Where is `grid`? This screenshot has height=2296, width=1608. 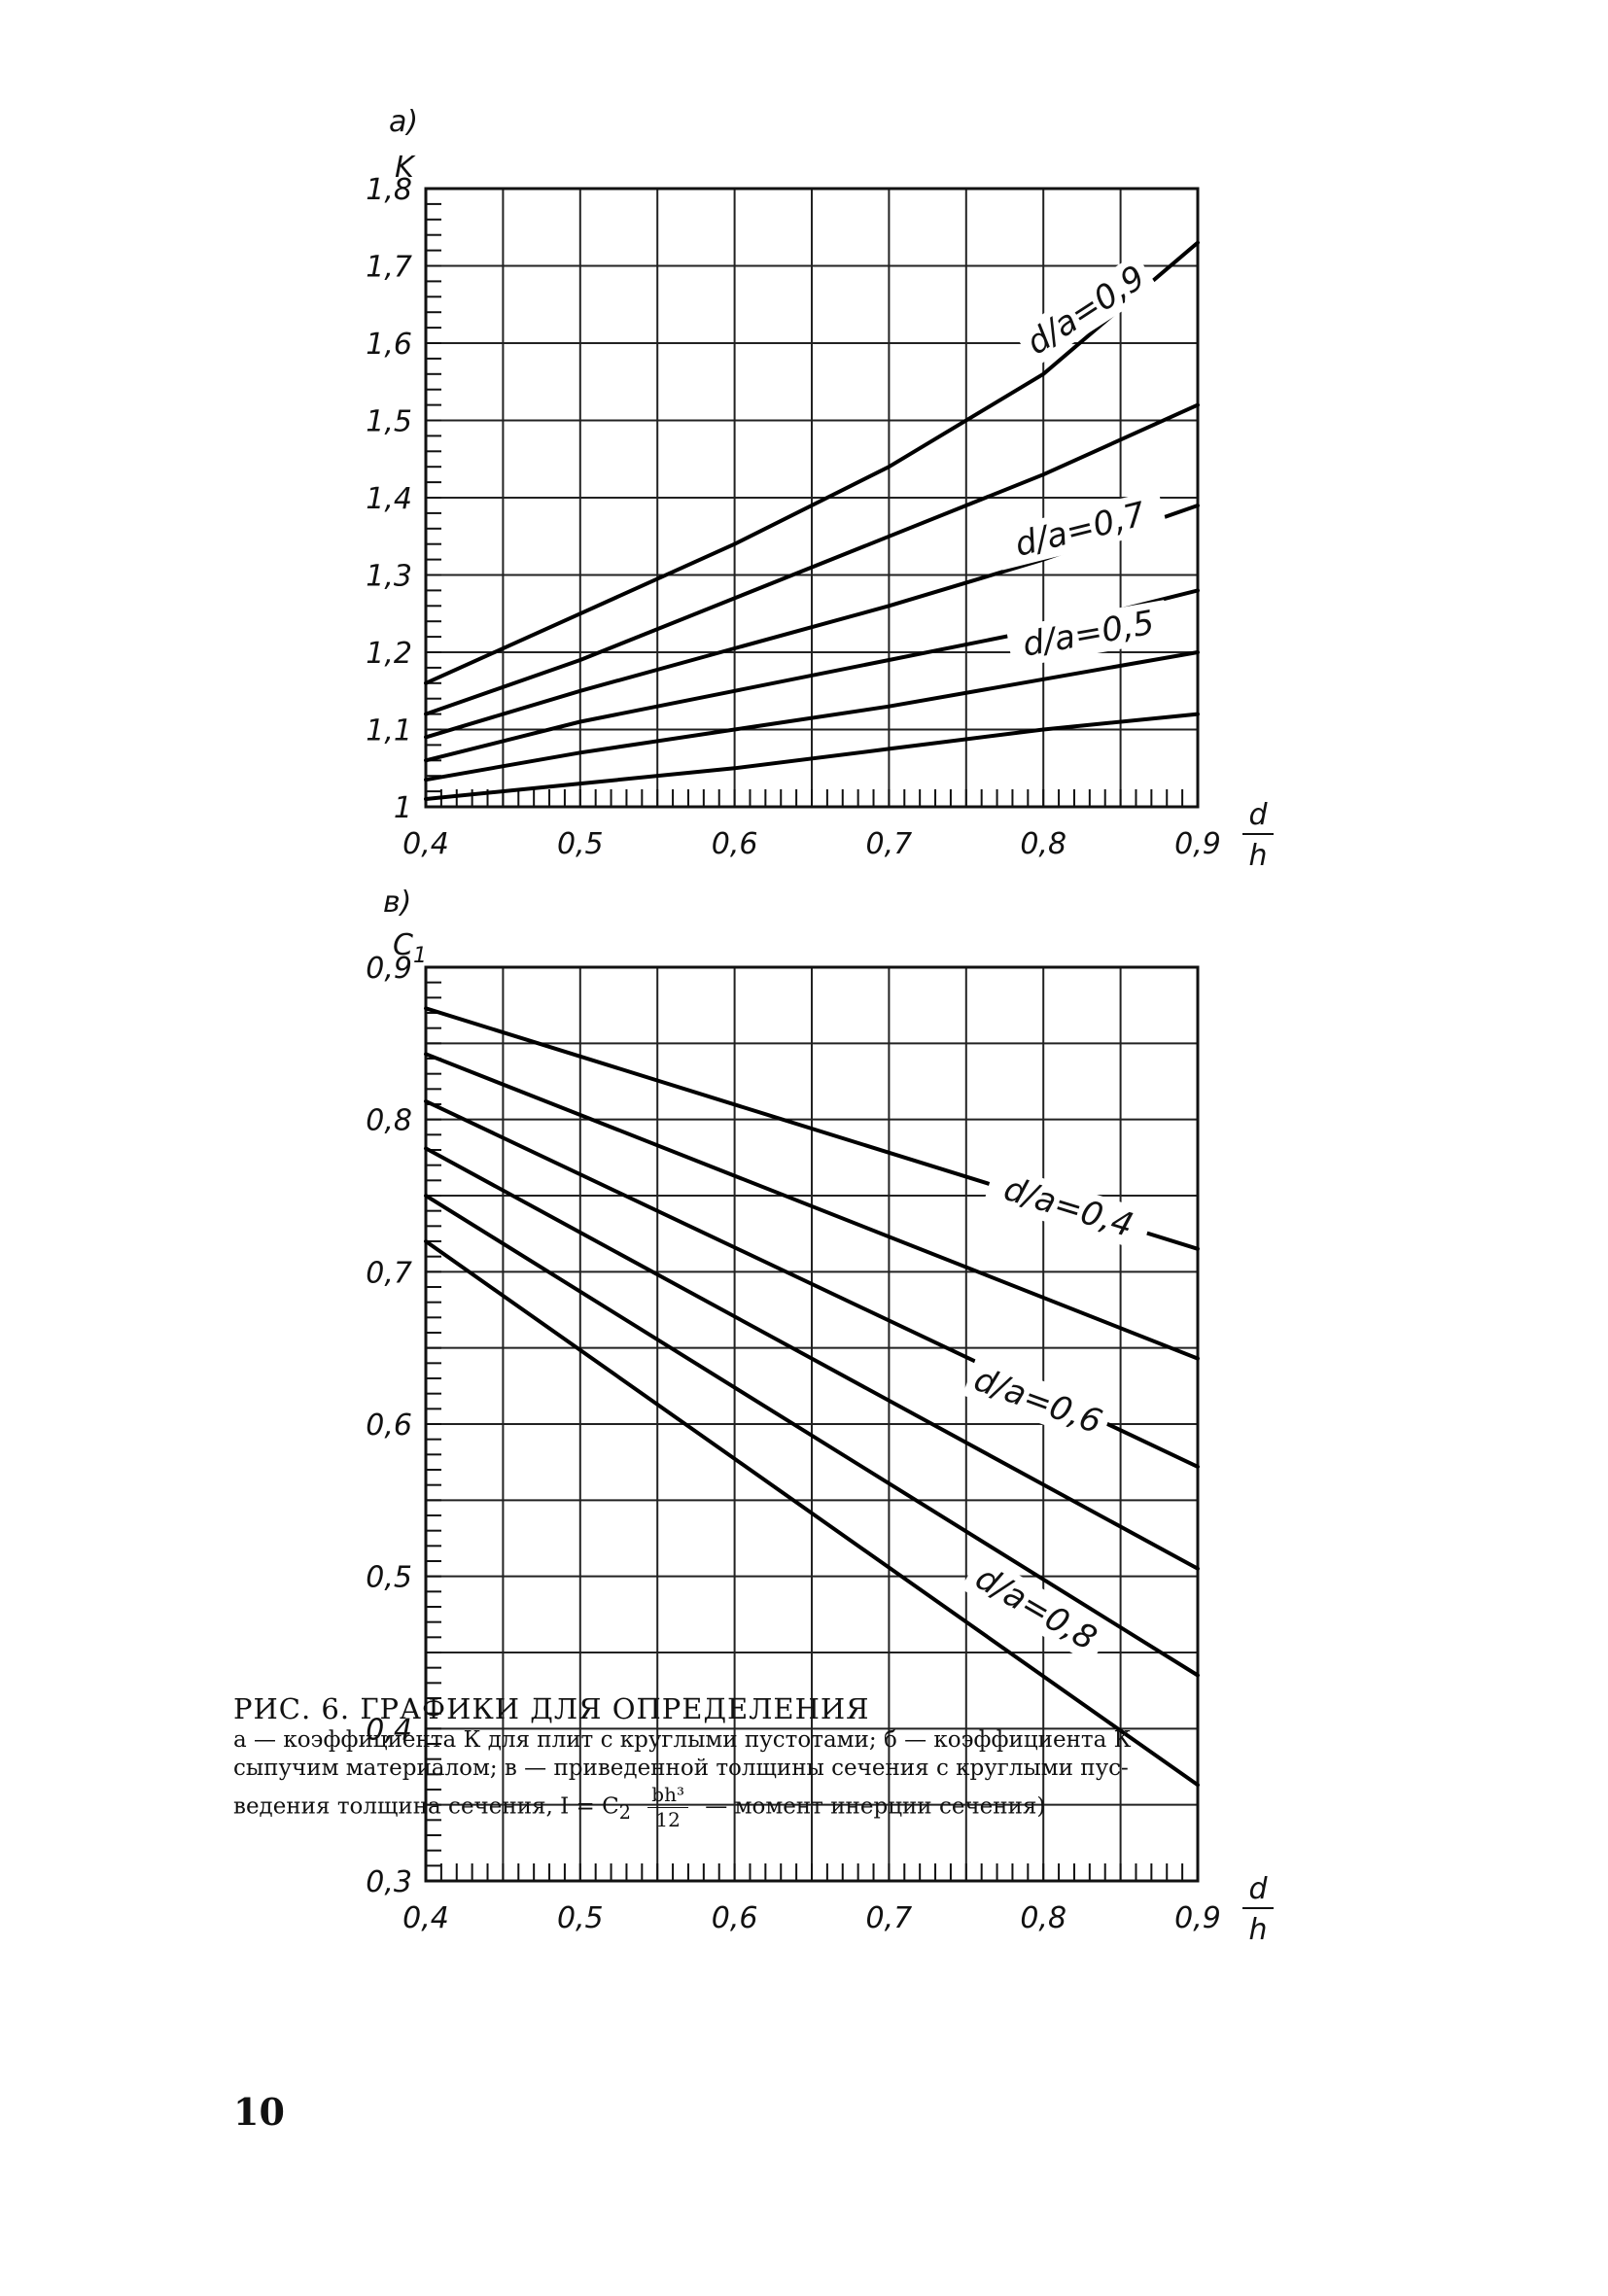 grid is located at coordinates (812, 498).